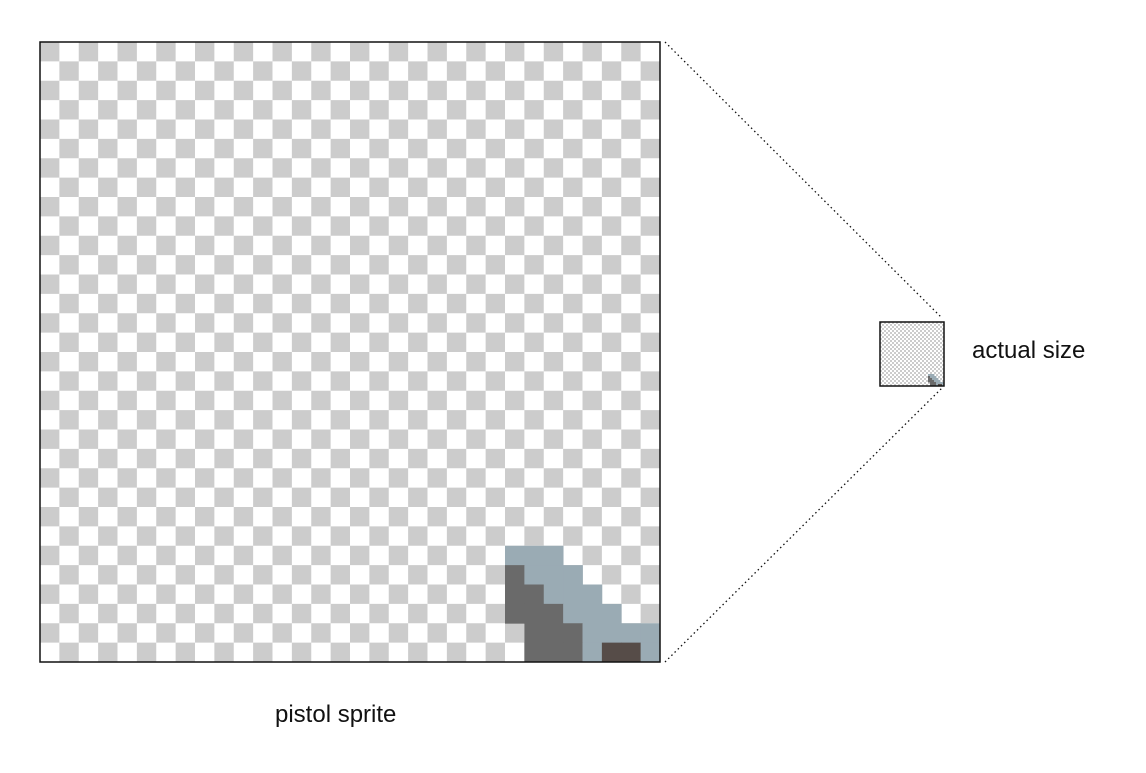 Image resolution: width=1146 pixels, height=773 pixels. Describe the element at coordinates (1029, 350) in the screenshot. I see `actual-size-caption: actual size` at that location.